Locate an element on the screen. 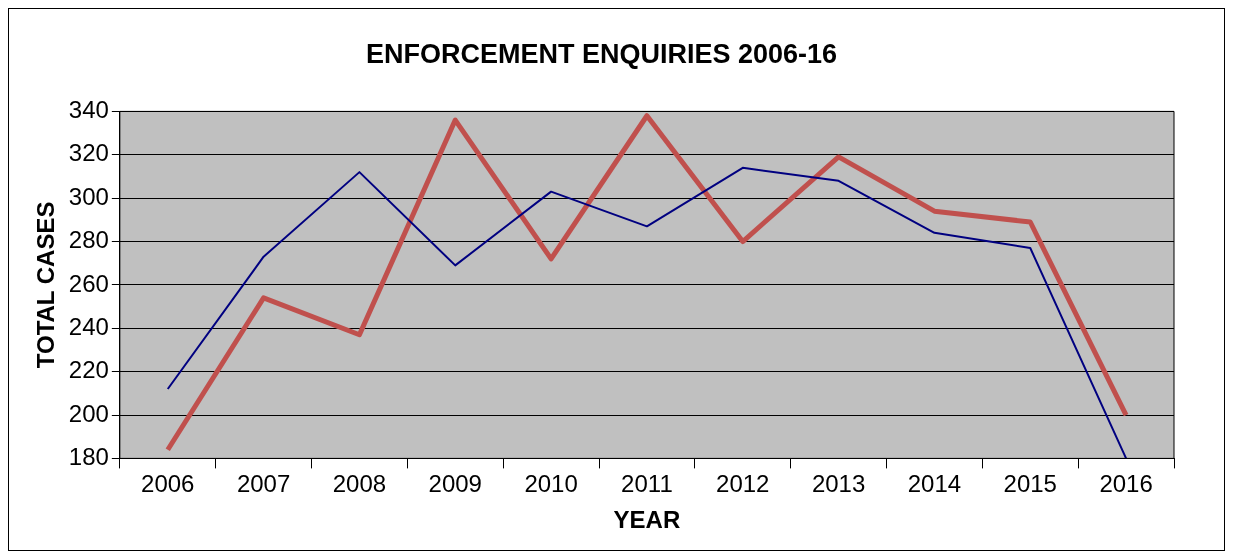 The image size is (1233, 559). y-tick-label: 340 is located at coordinates (88, 110).